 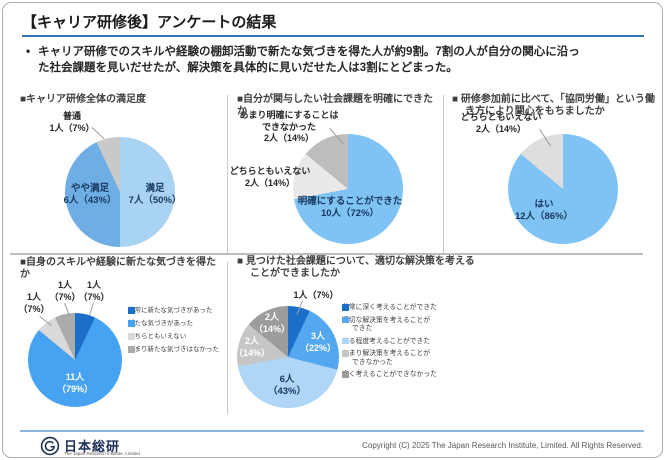 What do you see at coordinates (389, 307) in the screenshot?
I see `legend-item: 非常に深く考えることができた` at bounding box center [389, 307].